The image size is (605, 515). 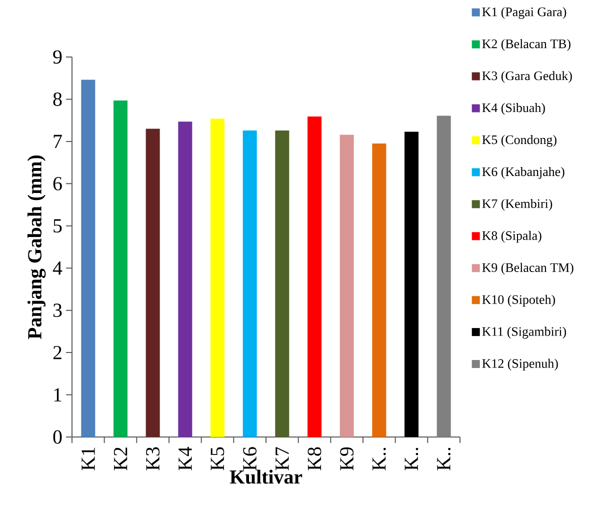 I want to click on x-tick-label: K8, so click(x=315, y=458).